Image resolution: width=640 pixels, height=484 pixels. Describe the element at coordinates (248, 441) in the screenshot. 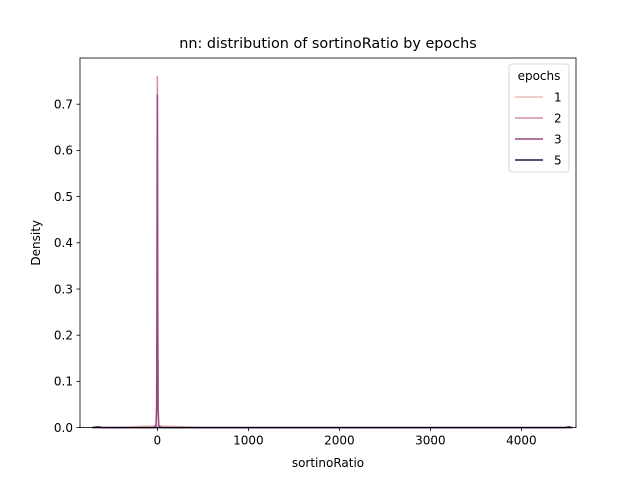

I see `x-tick-label: 1000` at that location.